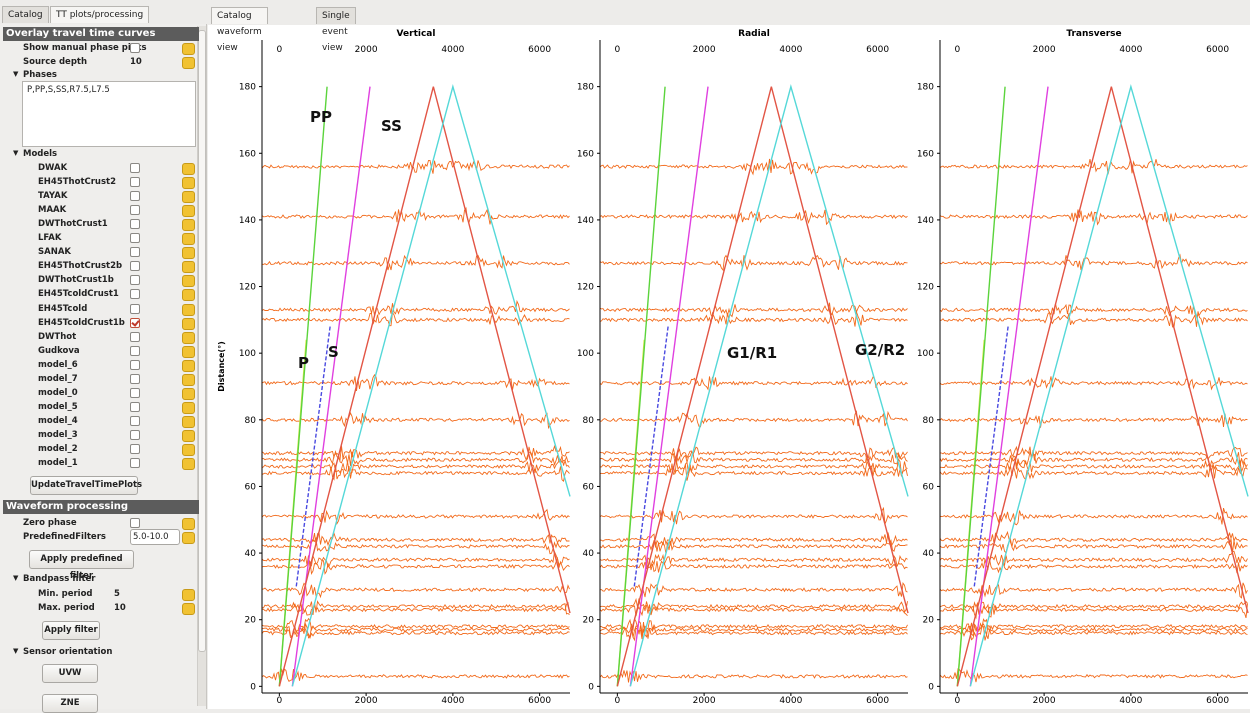 The height and width of the screenshot is (713, 1250). What do you see at coordinates (59, 579) in the screenshot?
I see `group-label: Bandpass filter` at bounding box center [59, 579].